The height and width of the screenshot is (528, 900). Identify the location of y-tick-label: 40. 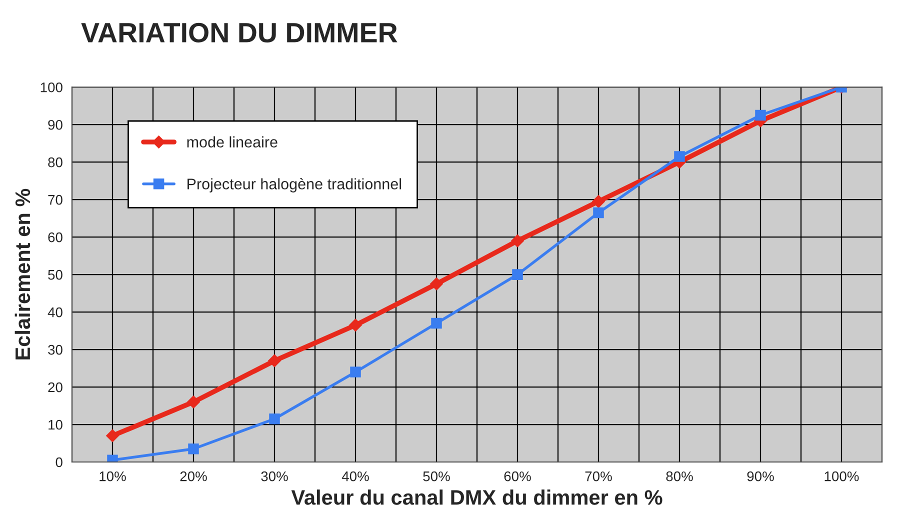
(55, 312).